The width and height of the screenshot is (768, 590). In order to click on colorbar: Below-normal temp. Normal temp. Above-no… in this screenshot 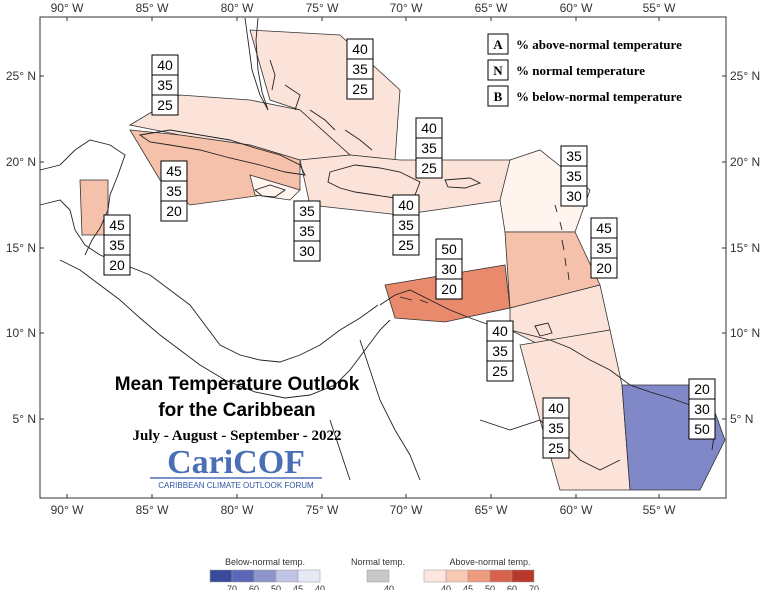, I will do `click(374, 573)`.